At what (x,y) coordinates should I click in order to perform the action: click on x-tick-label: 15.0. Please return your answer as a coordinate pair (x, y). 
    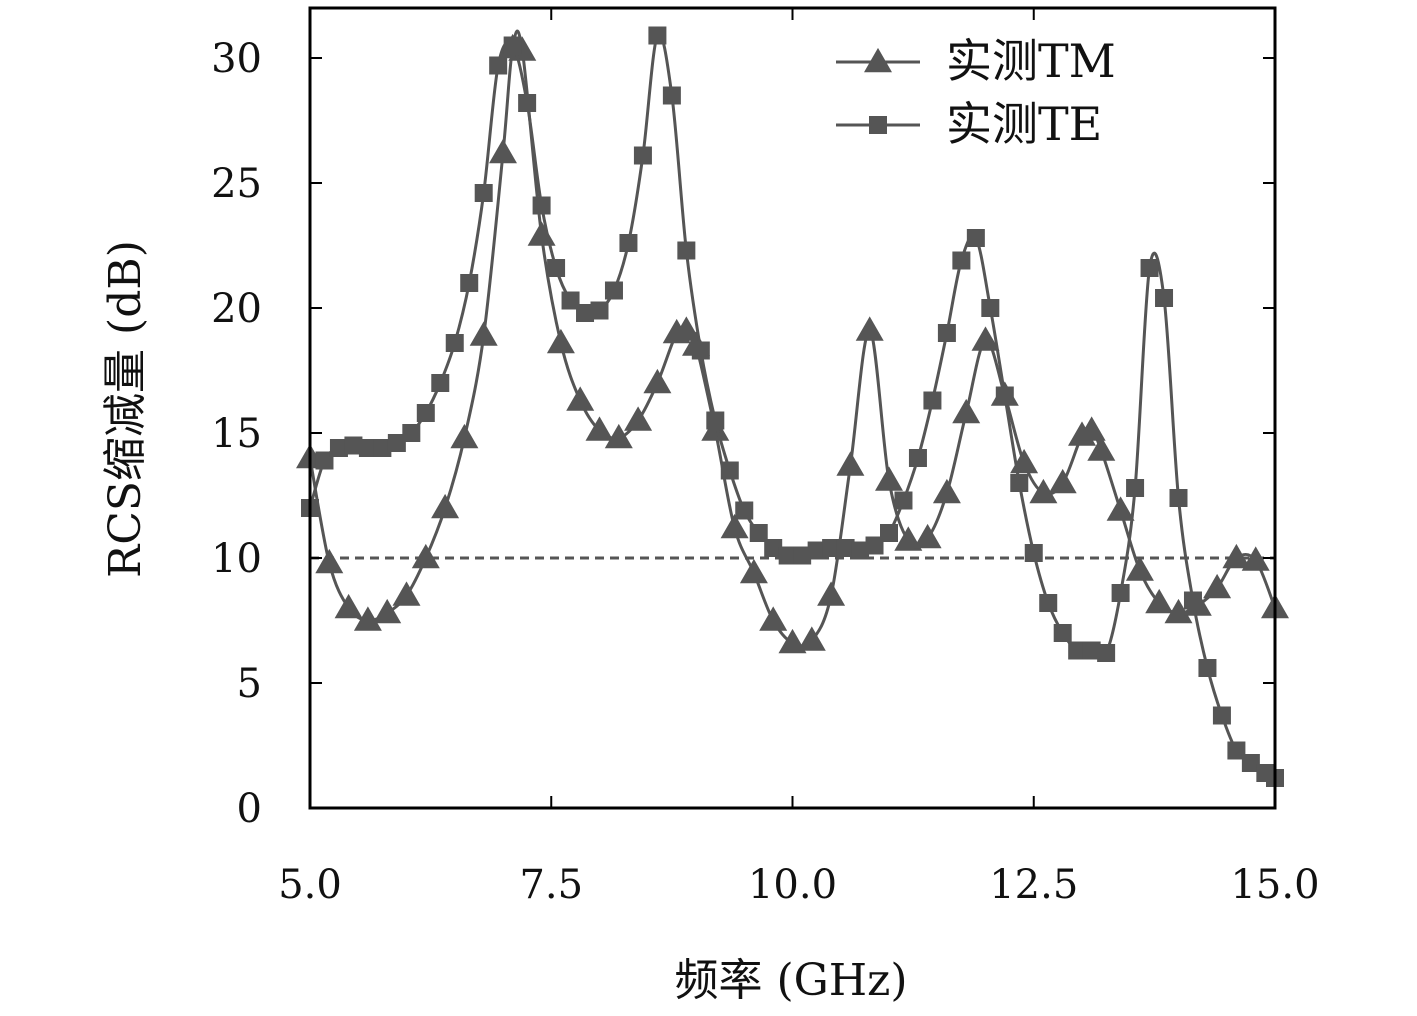
    Looking at the image, I should click on (1274, 885).